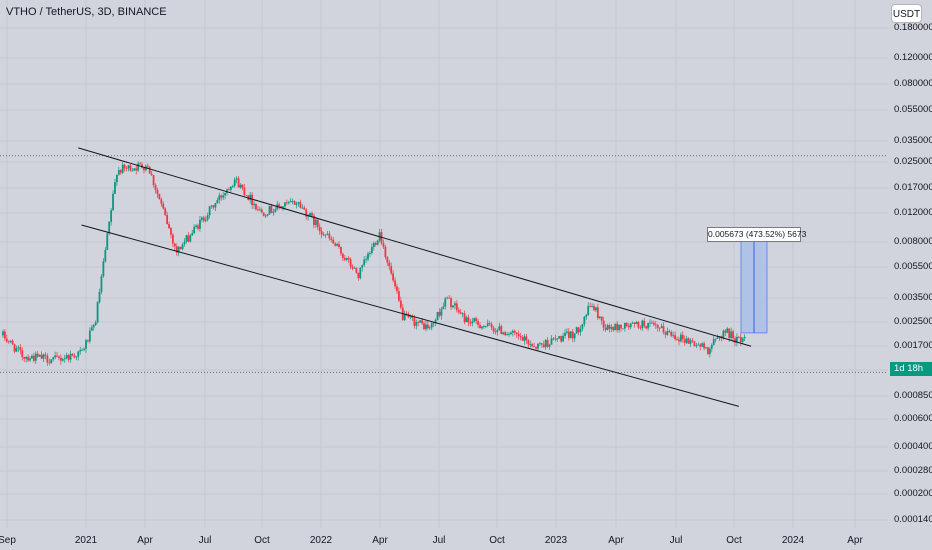  What do you see at coordinates (906, 13) in the screenshot?
I see `currency-button: USDT` at bounding box center [906, 13].